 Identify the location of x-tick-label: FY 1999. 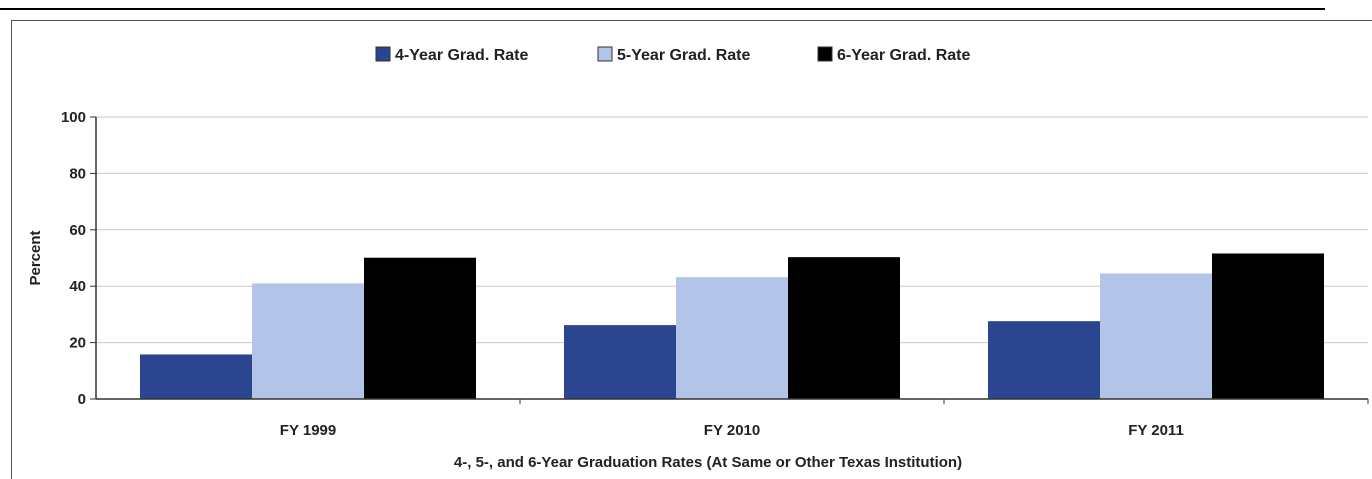
(308, 430).